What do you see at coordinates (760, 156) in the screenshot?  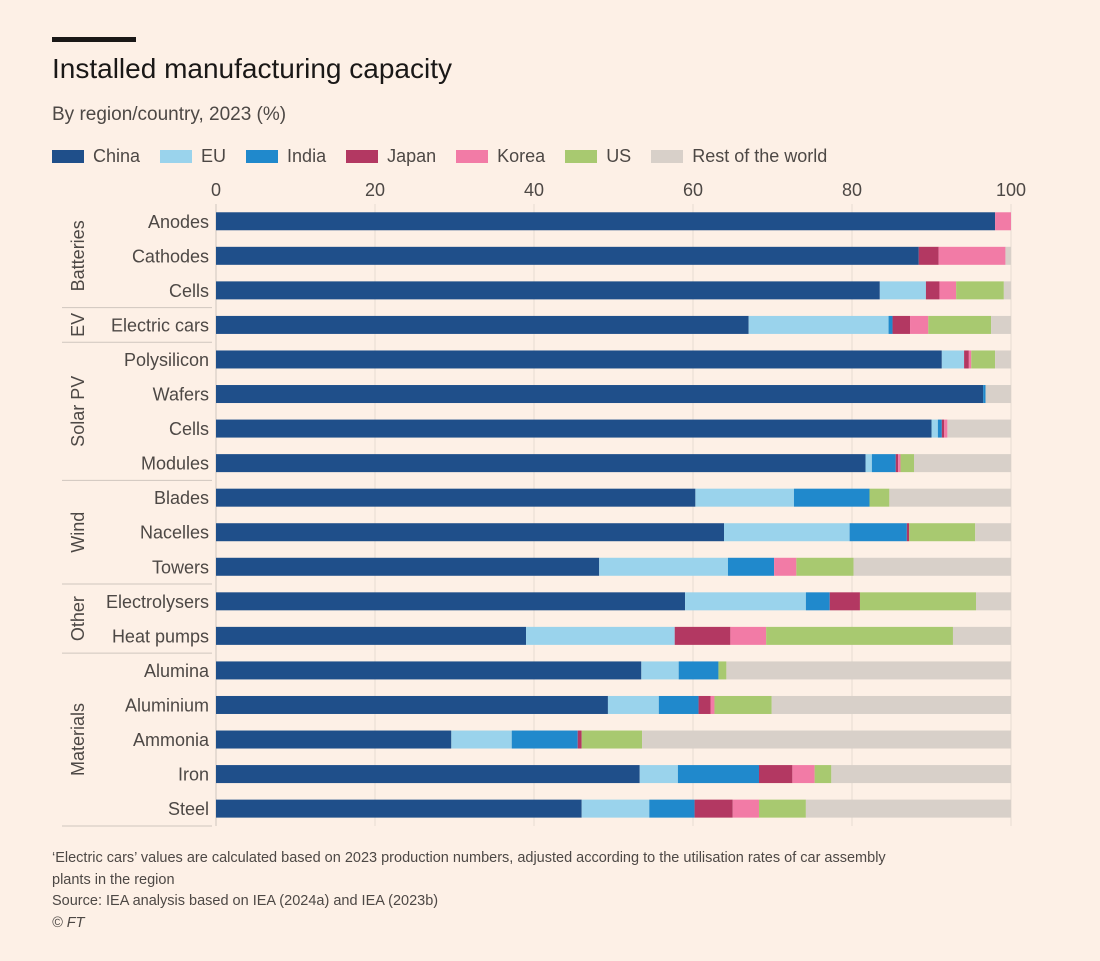 I see `legend-label-rest-of-the-world: Rest of the world` at bounding box center [760, 156].